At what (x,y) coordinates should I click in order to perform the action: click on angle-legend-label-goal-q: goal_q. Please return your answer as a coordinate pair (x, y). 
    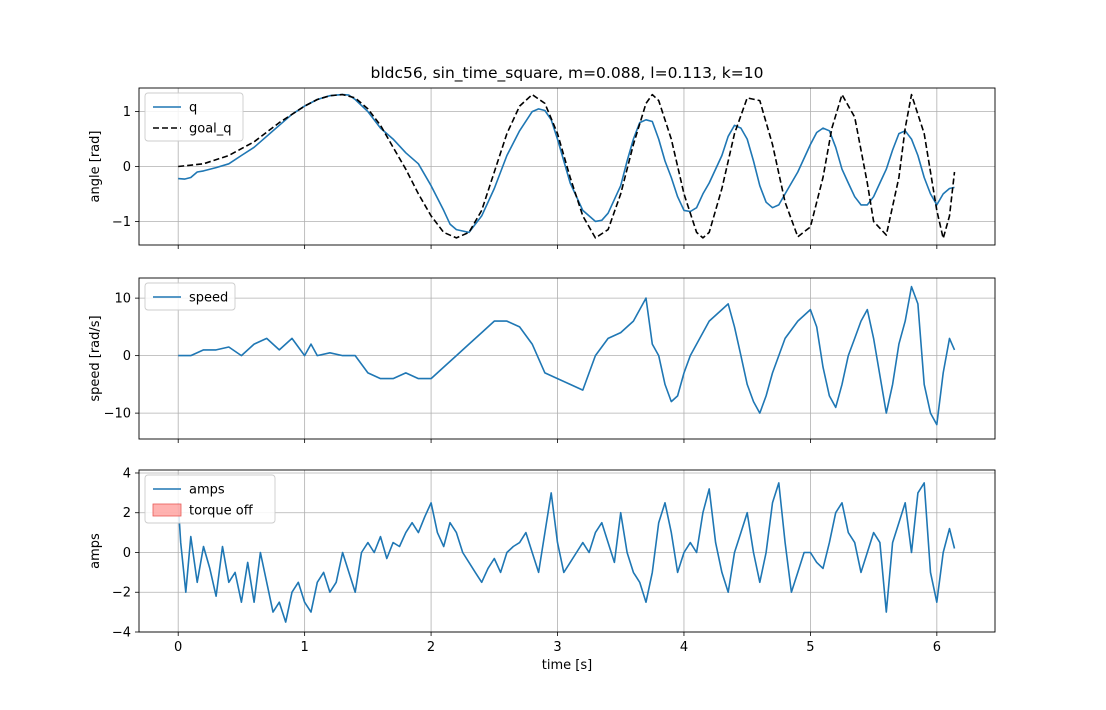
    Looking at the image, I should click on (210, 129).